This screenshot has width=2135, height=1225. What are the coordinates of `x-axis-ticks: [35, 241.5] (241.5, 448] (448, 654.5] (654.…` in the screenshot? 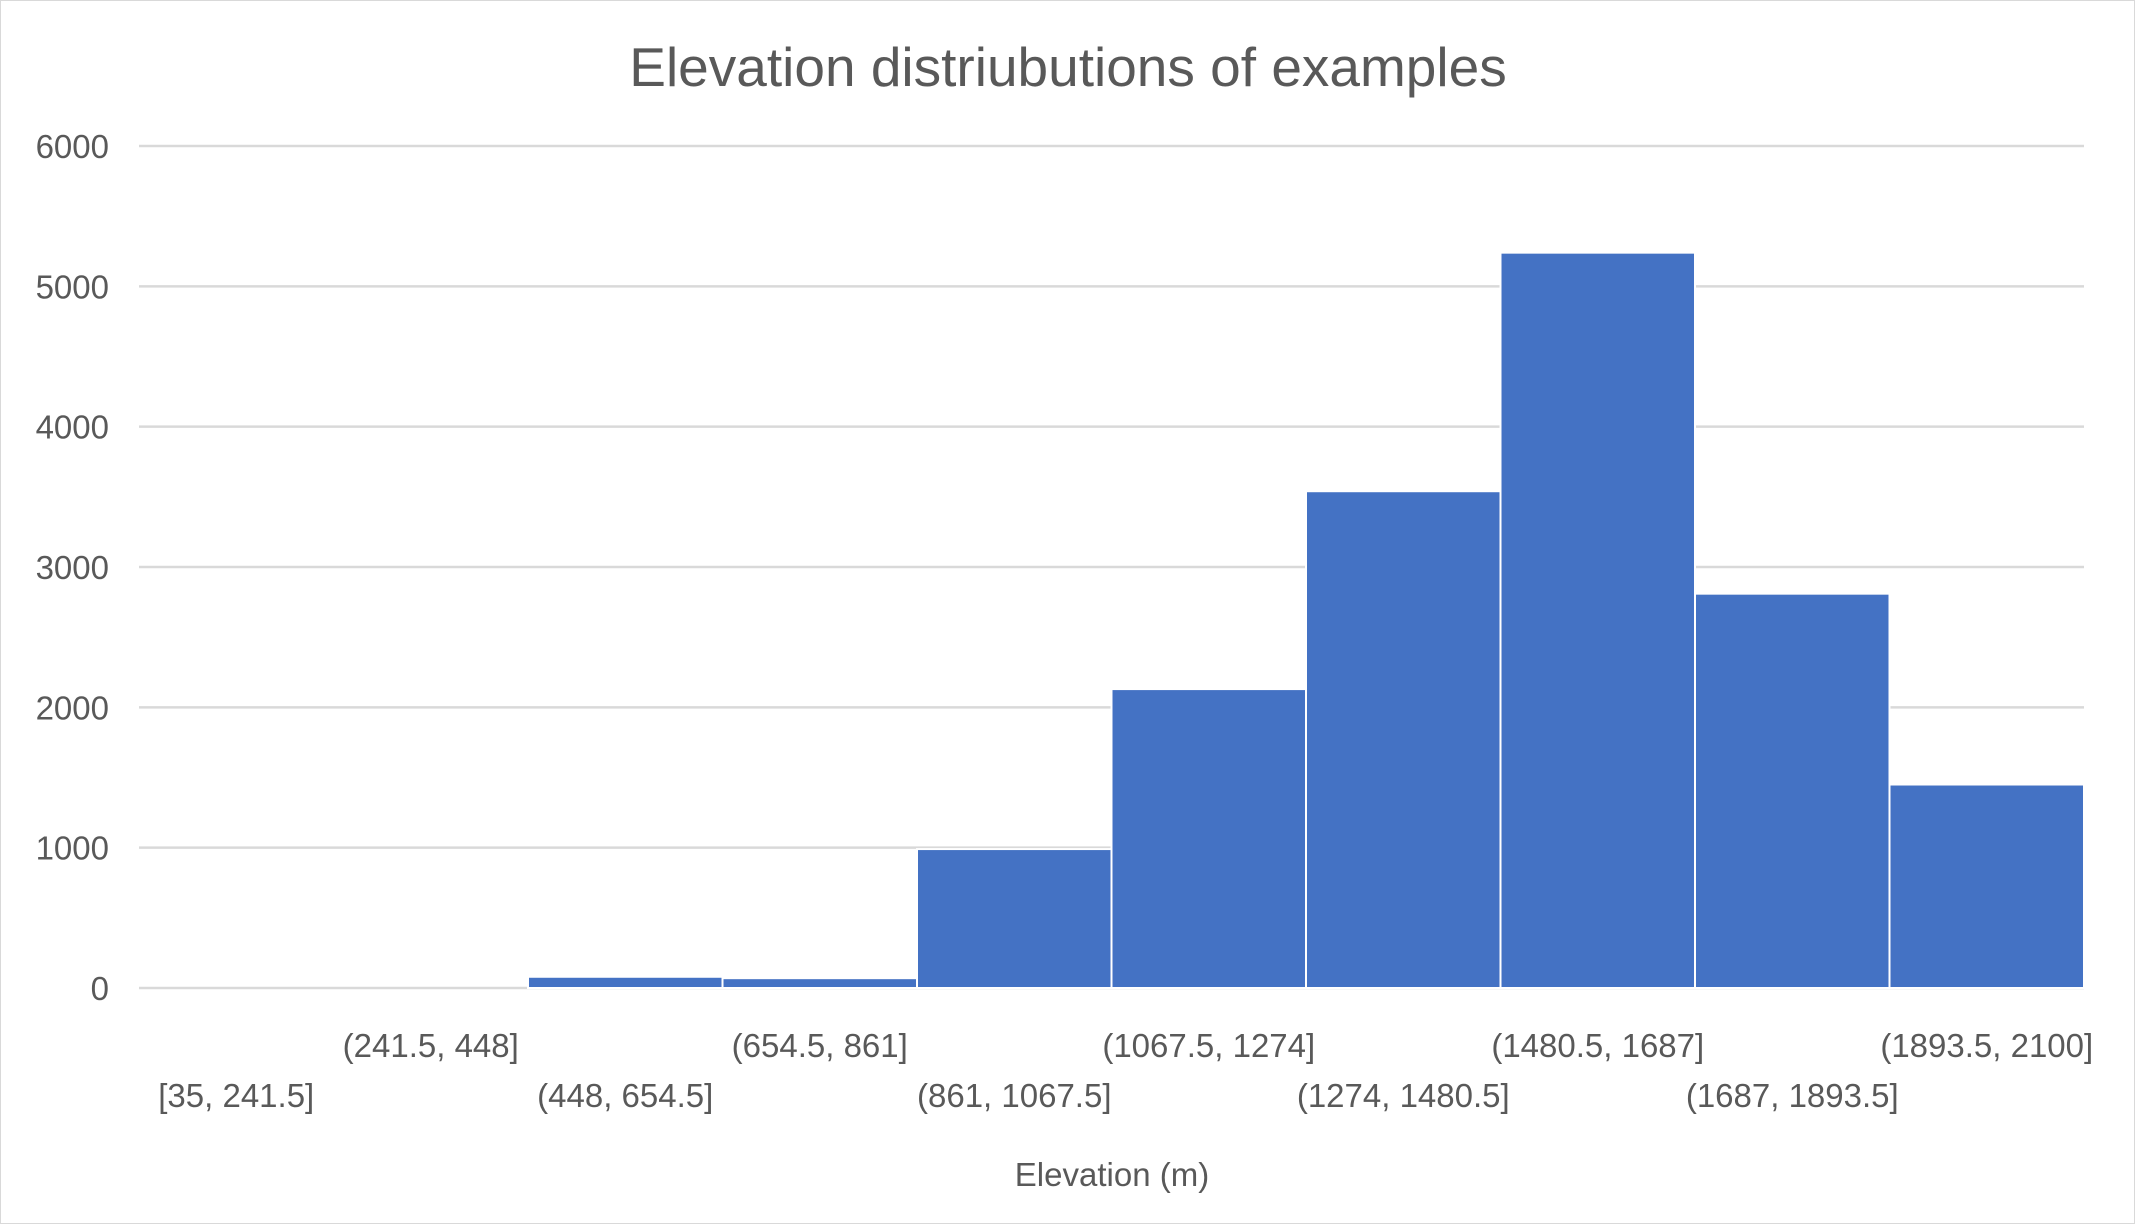 It's located at (1125, 1070).